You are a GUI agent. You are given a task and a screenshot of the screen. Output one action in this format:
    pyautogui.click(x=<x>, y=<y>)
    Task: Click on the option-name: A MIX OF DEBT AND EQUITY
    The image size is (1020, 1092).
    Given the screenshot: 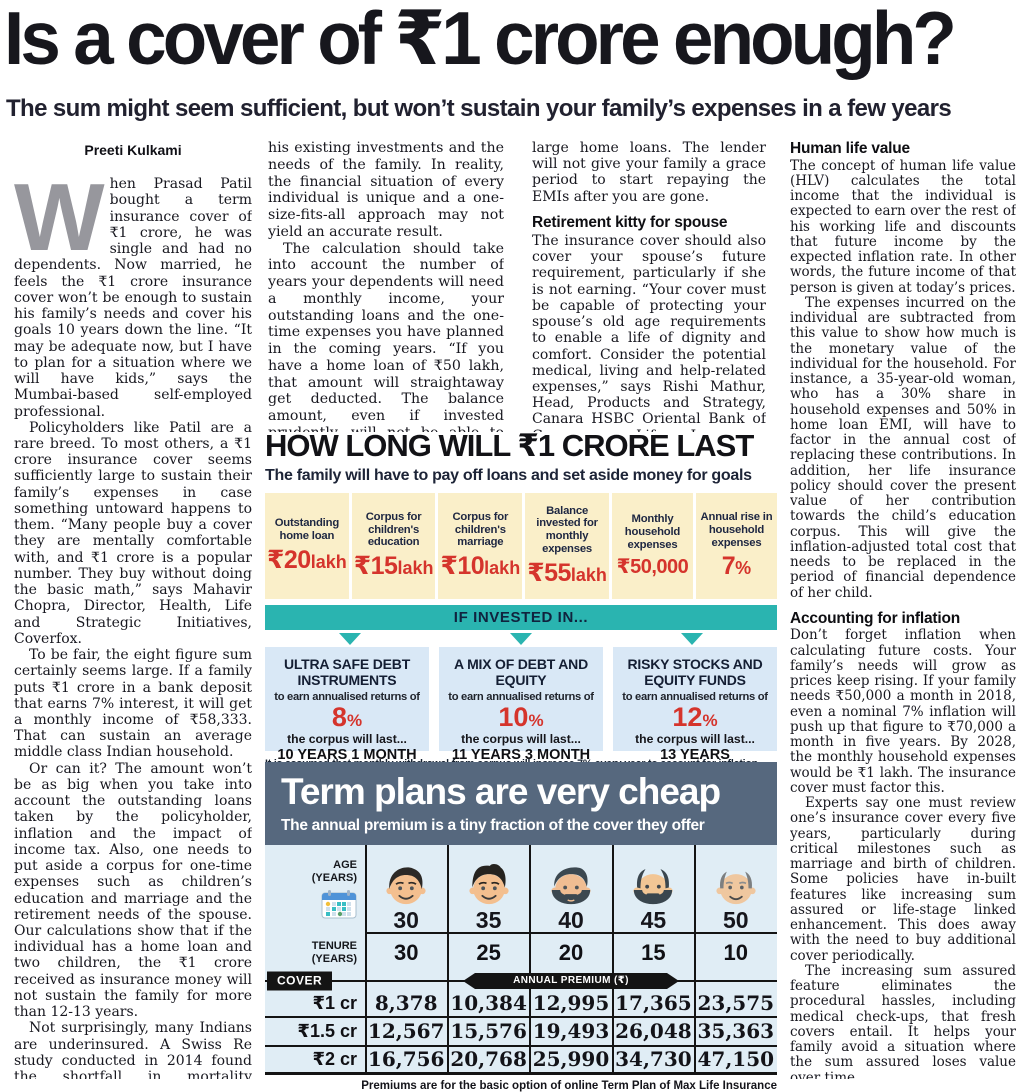 What is the action you would take?
    pyautogui.click(x=520, y=672)
    